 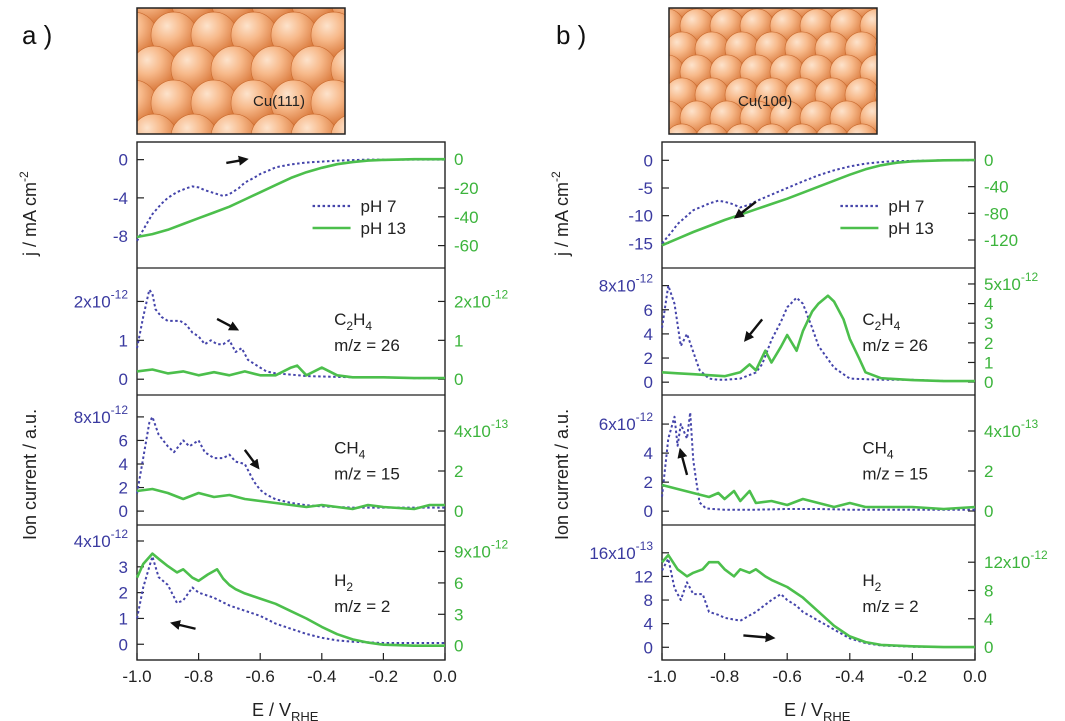 What do you see at coordinates (878, 450) in the screenshot?
I see `species-label: CH4` at bounding box center [878, 450].